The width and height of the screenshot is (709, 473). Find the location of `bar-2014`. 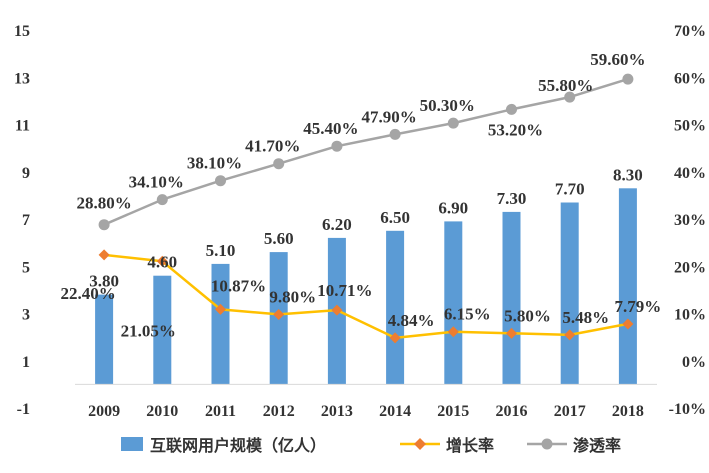

bar-2014 is located at coordinates (395, 307).